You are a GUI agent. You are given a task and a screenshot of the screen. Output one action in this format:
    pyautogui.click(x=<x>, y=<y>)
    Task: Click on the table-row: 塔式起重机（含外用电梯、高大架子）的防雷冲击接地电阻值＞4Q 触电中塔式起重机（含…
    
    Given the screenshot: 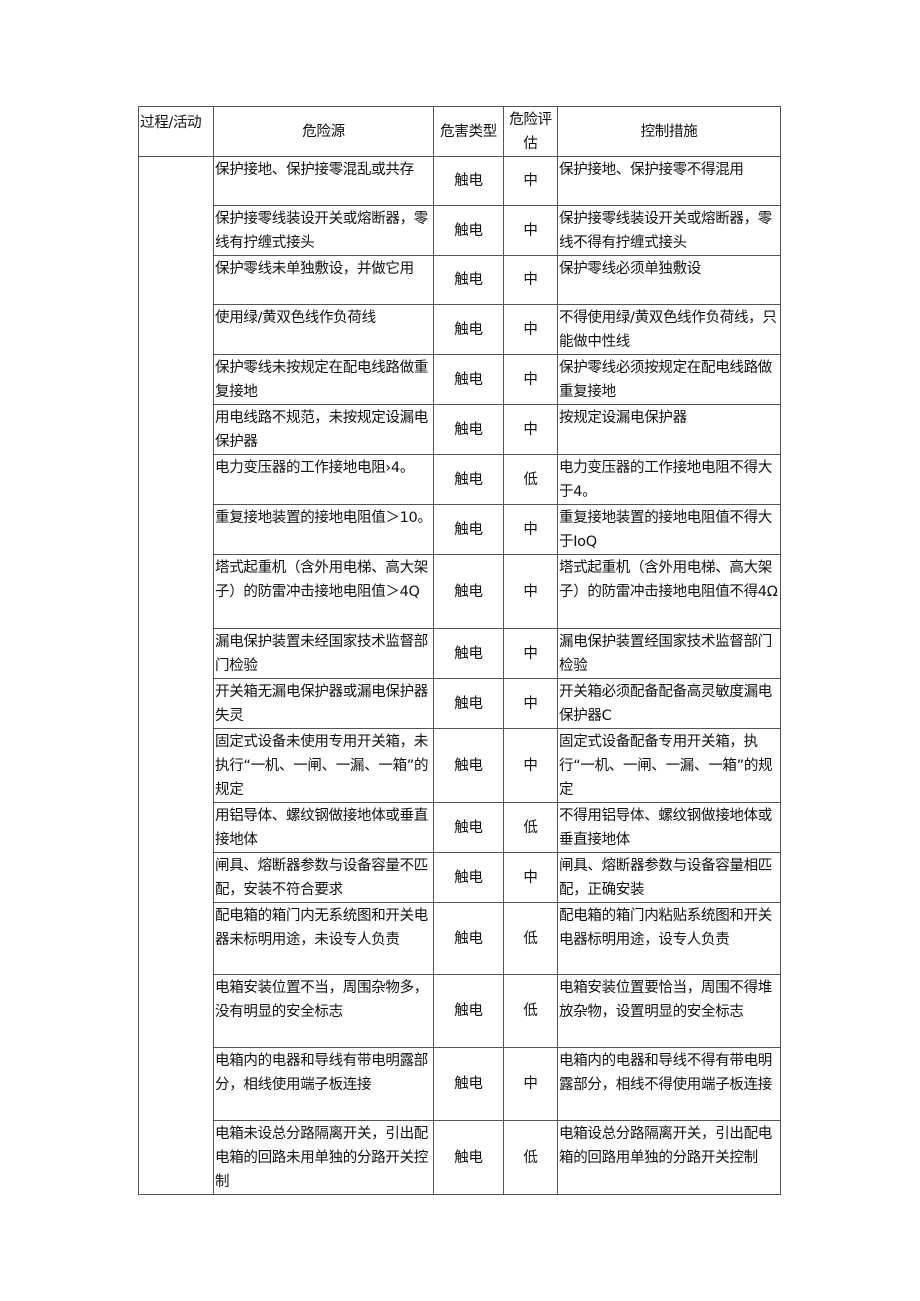 What is the action you would take?
    pyautogui.click(x=460, y=591)
    